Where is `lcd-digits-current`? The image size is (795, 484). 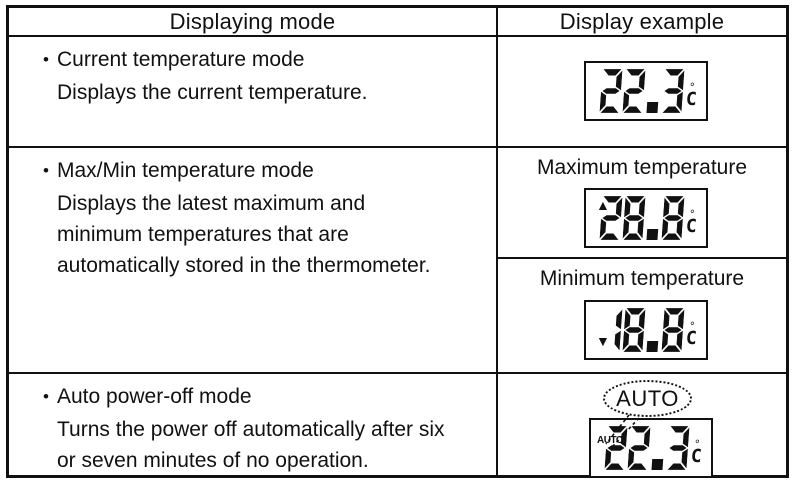
lcd-digits-current is located at coordinates (642, 91).